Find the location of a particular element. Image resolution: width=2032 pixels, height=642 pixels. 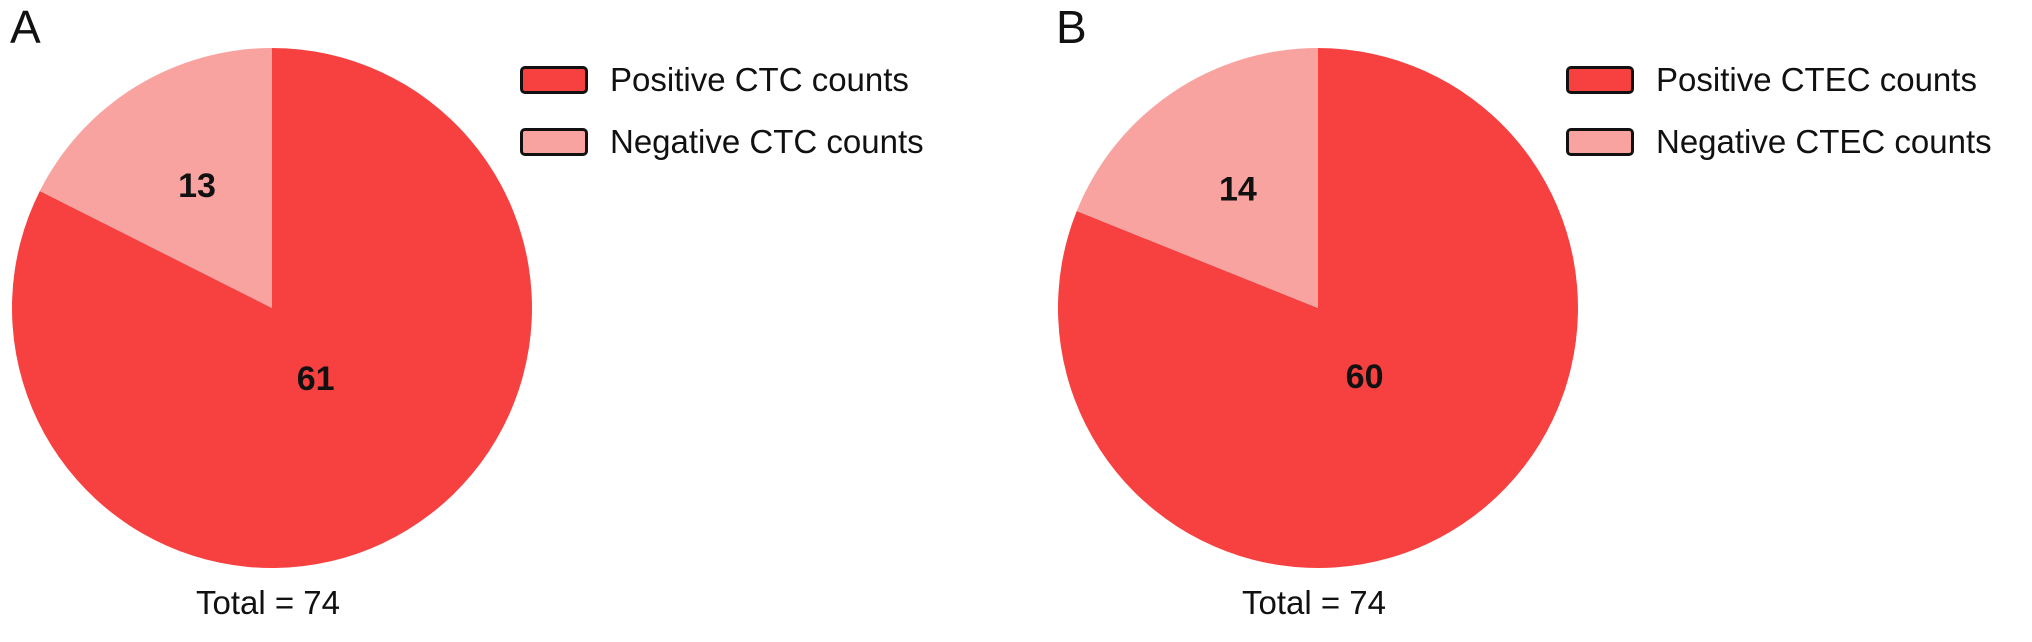

slice-value-negative: 13 is located at coordinates (197, 186).